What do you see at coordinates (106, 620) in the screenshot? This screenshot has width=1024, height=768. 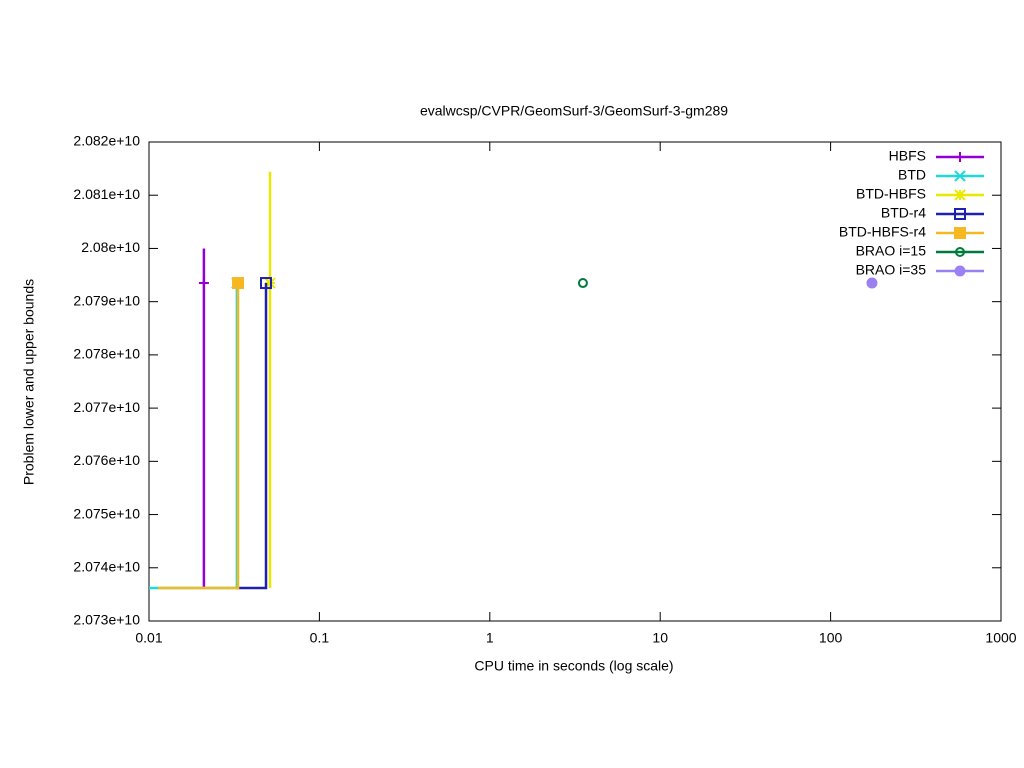 I see `y-tick-label: 2.073e+10` at bounding box center [106, 620].